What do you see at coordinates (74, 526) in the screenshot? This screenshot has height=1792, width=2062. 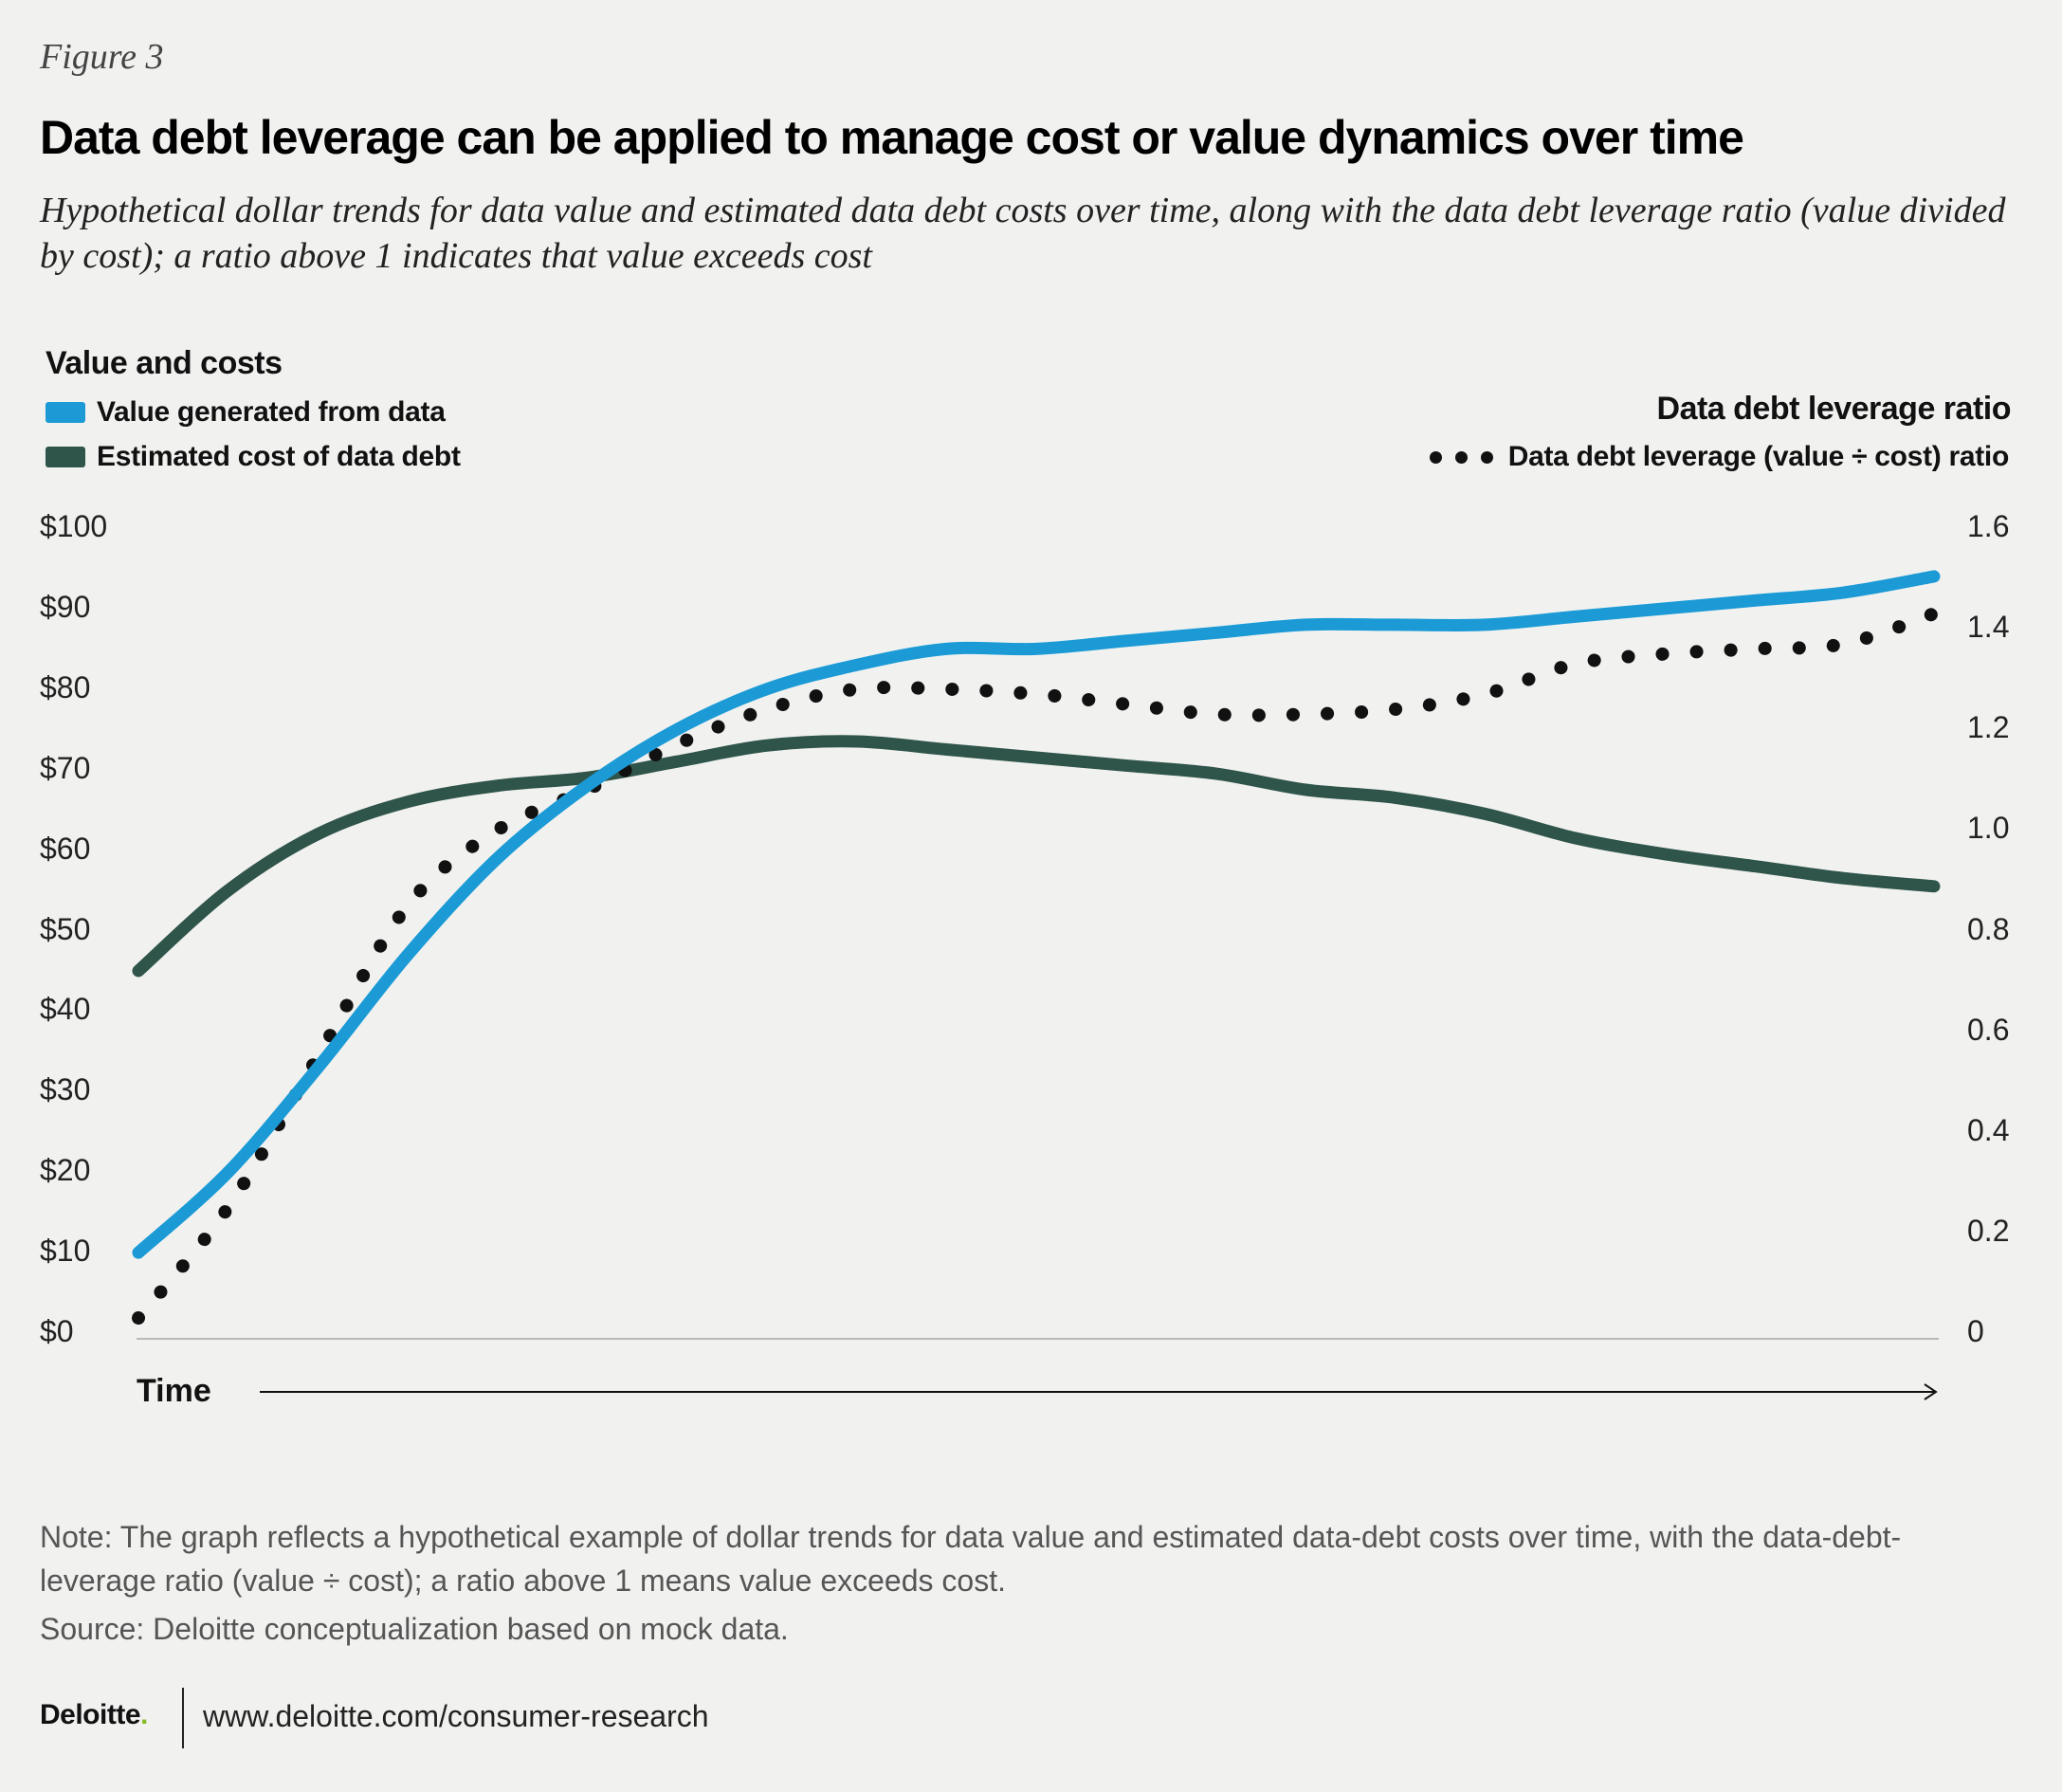 I see `left-tick-label: $100` at bounding box center [74, 526].